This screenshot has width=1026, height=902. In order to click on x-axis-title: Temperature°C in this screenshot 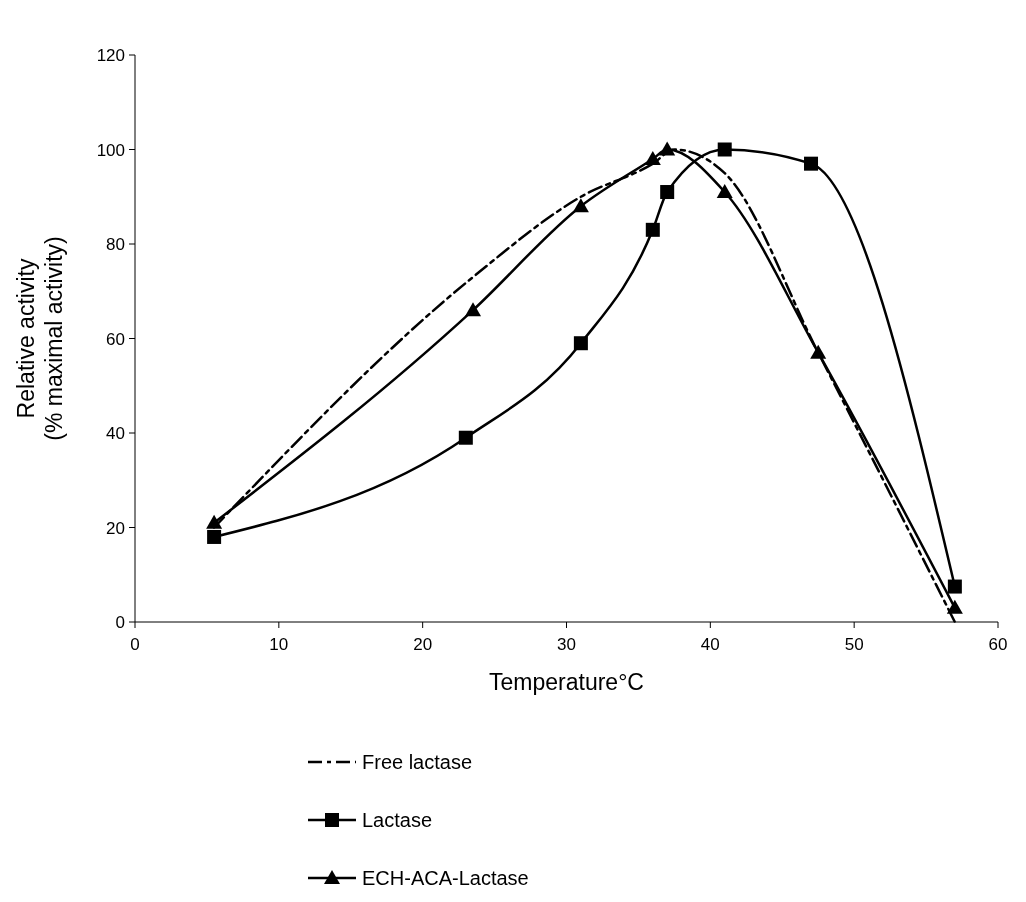, I will do `click(566, 682)`.